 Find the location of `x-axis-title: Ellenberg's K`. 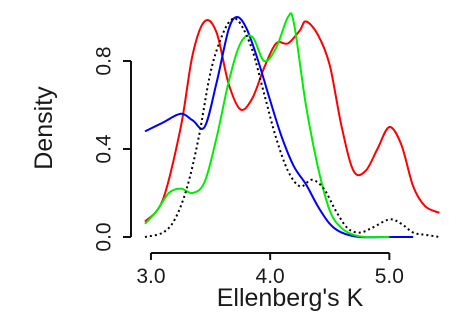

x-axis-title: Ellenberg's K is located at coordinates (290, 298).